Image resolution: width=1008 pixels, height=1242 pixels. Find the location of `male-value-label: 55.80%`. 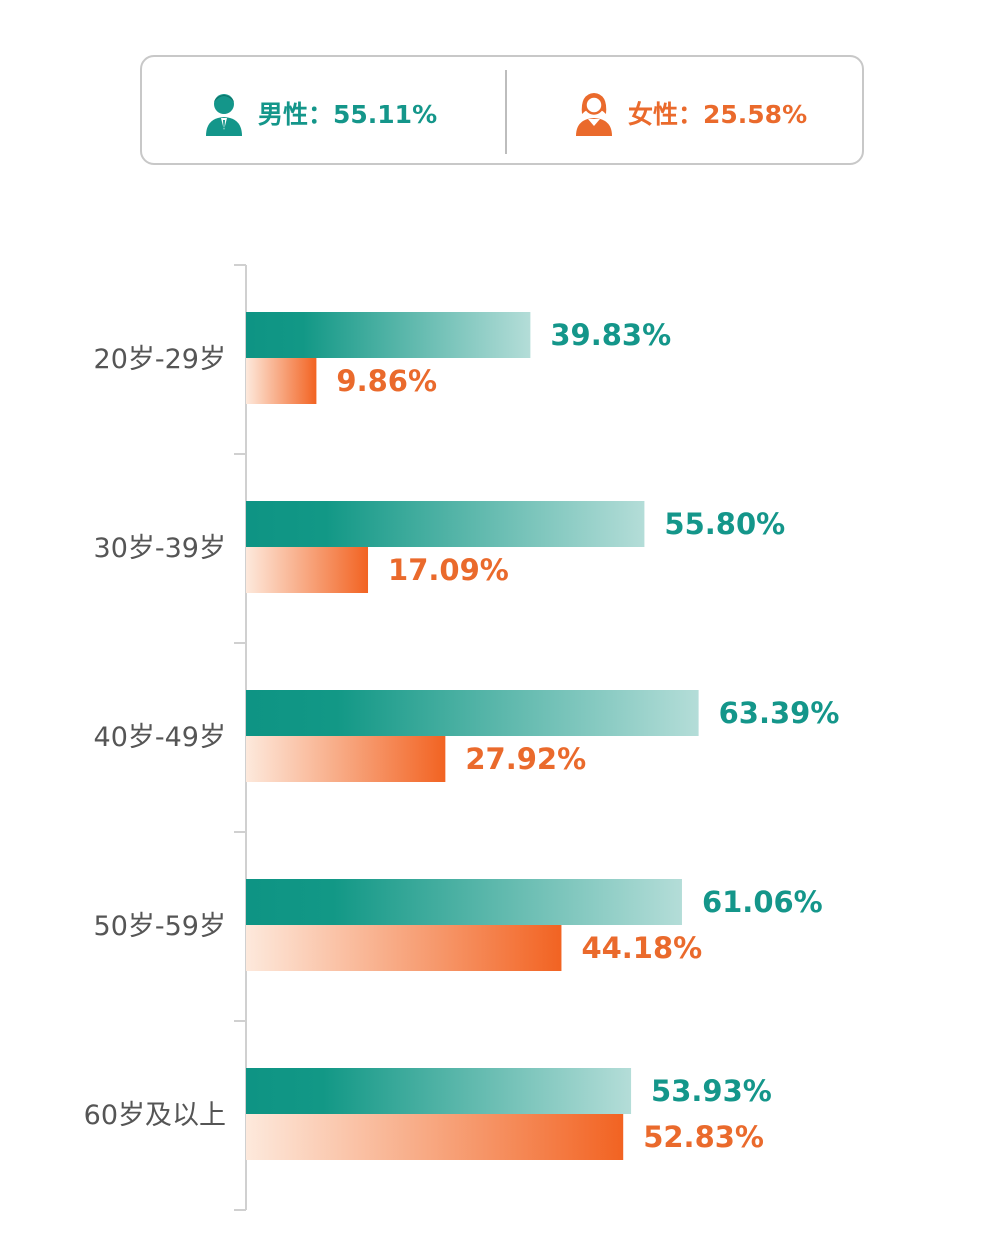

male-value-label: 55.80% is located at coordinates (724, 524).